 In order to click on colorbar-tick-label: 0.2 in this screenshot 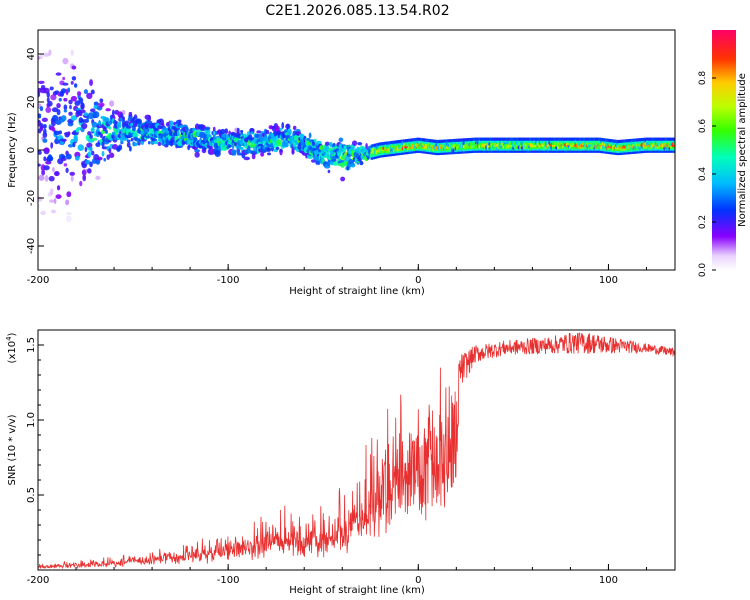, I will do `click(703, 222)`.